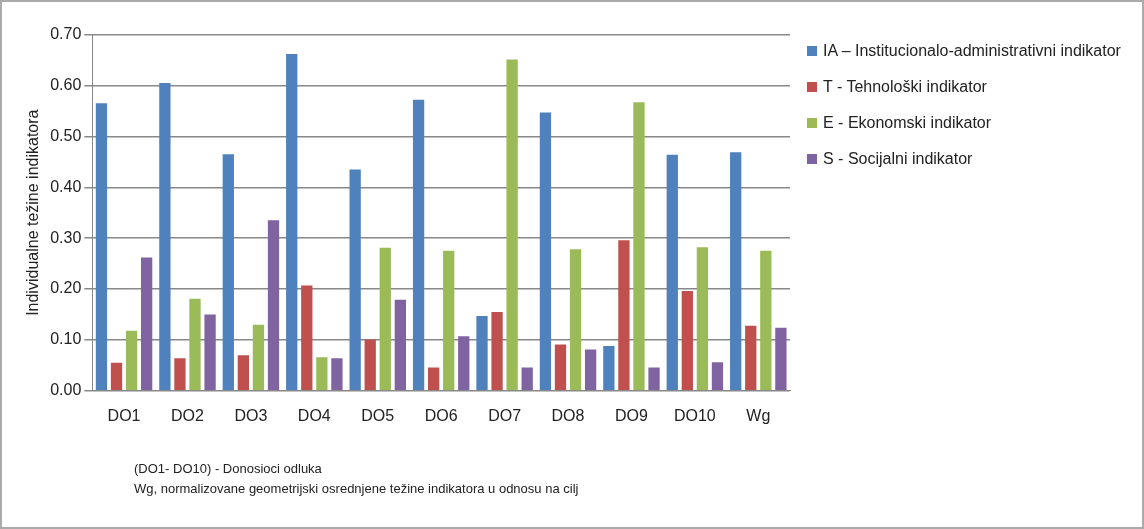  Describe the element at coordinates (631, 415) in the screenshot. I see `x-tick-label: DO9` at that location.